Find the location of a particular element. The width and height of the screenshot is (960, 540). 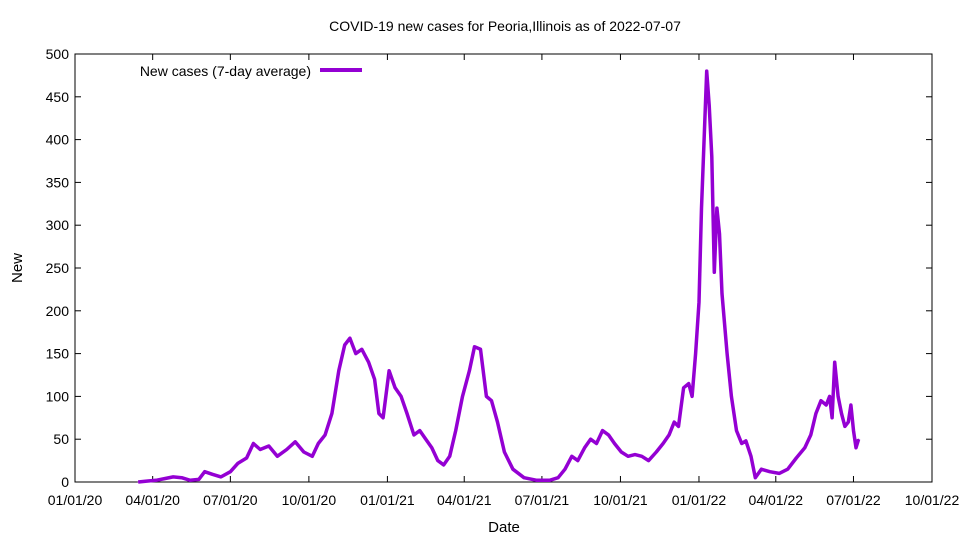

y-tick-label: 200 is located at coordinates (58, 311).